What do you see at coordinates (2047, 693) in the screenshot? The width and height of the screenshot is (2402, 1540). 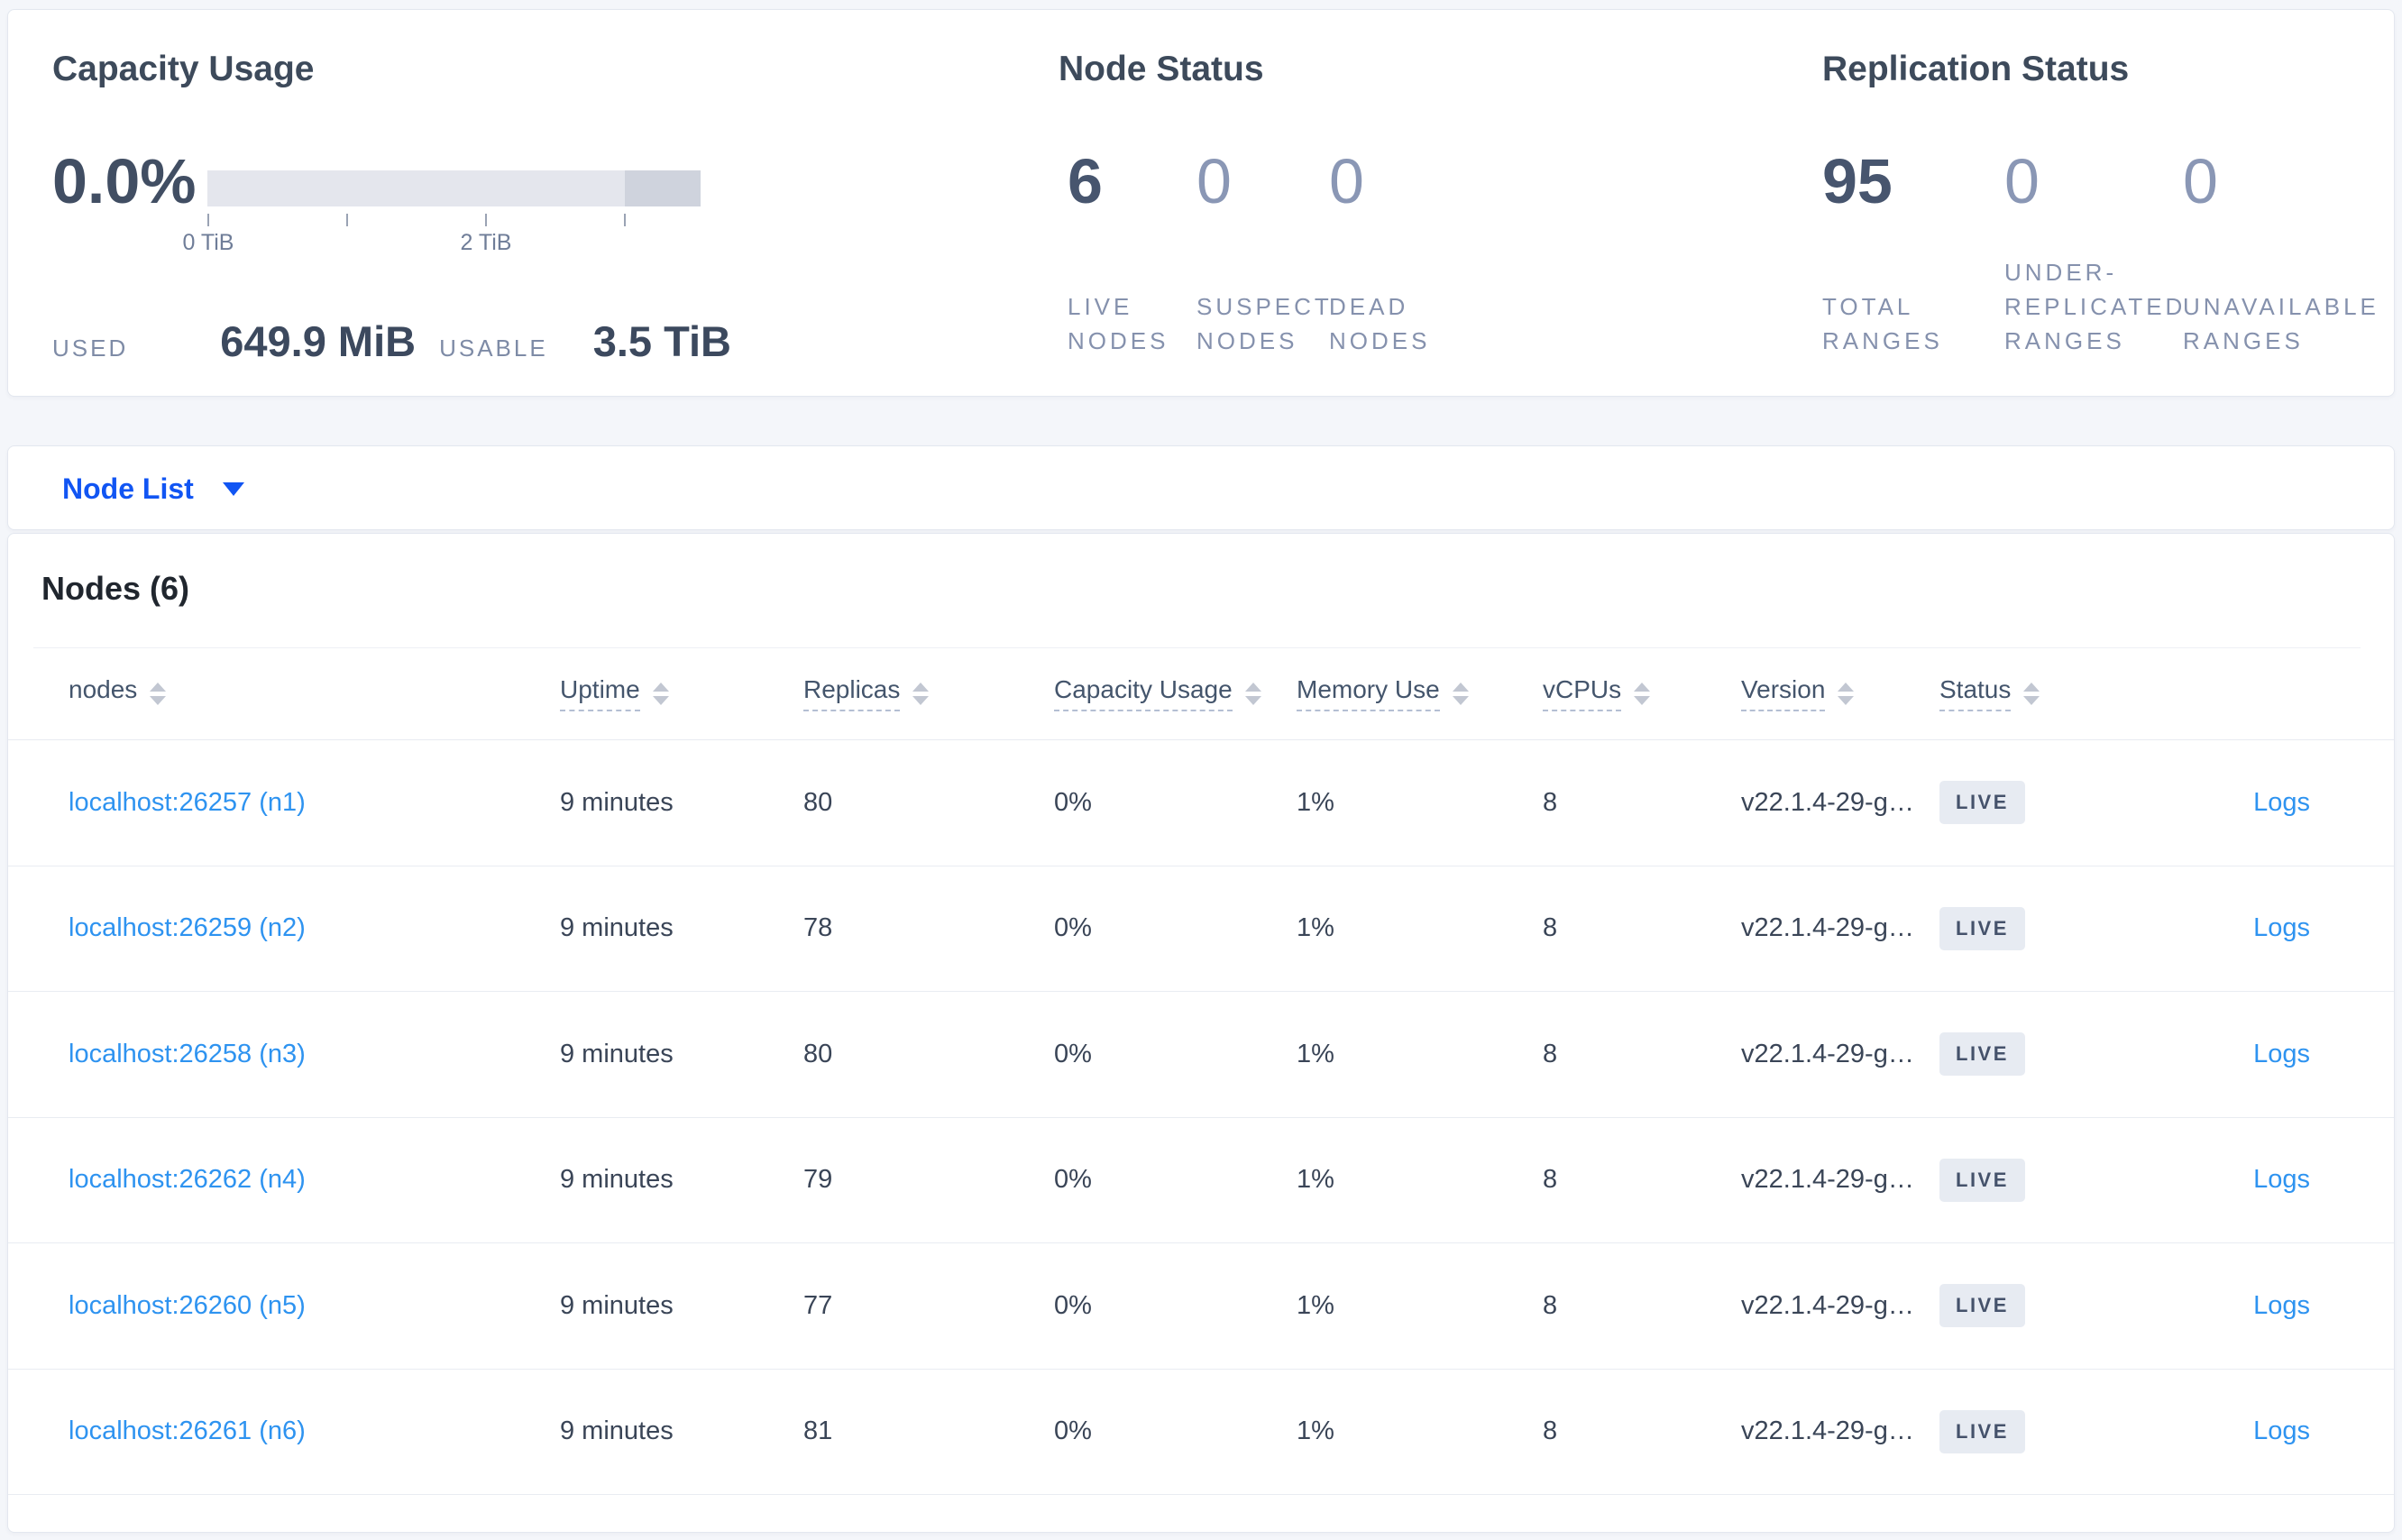 I see `column-header-status: Status` at bounding box center [2047, 693].